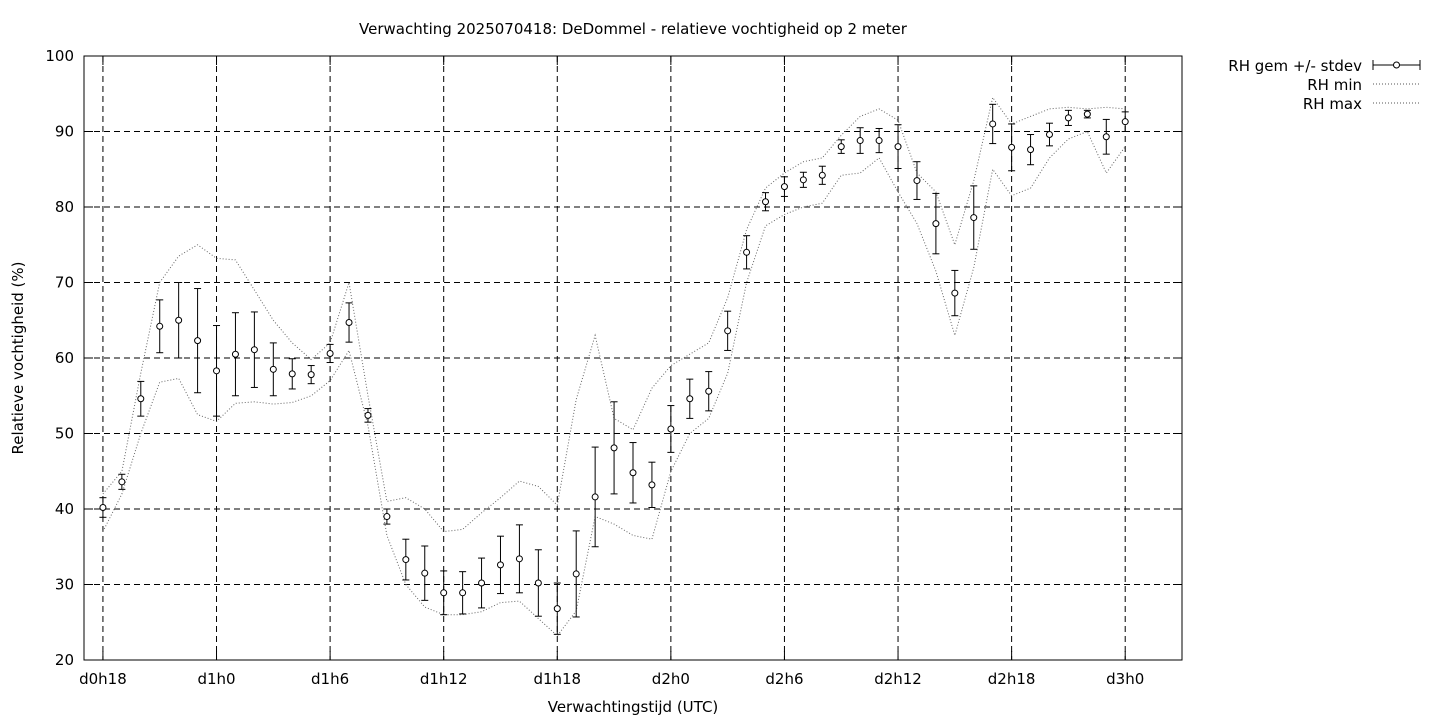 This screenshot has width=1440, height=724. Describe the element at coordinates (898, 679) in the screenshot. I see `x-tick-label: d2h12` at that location.